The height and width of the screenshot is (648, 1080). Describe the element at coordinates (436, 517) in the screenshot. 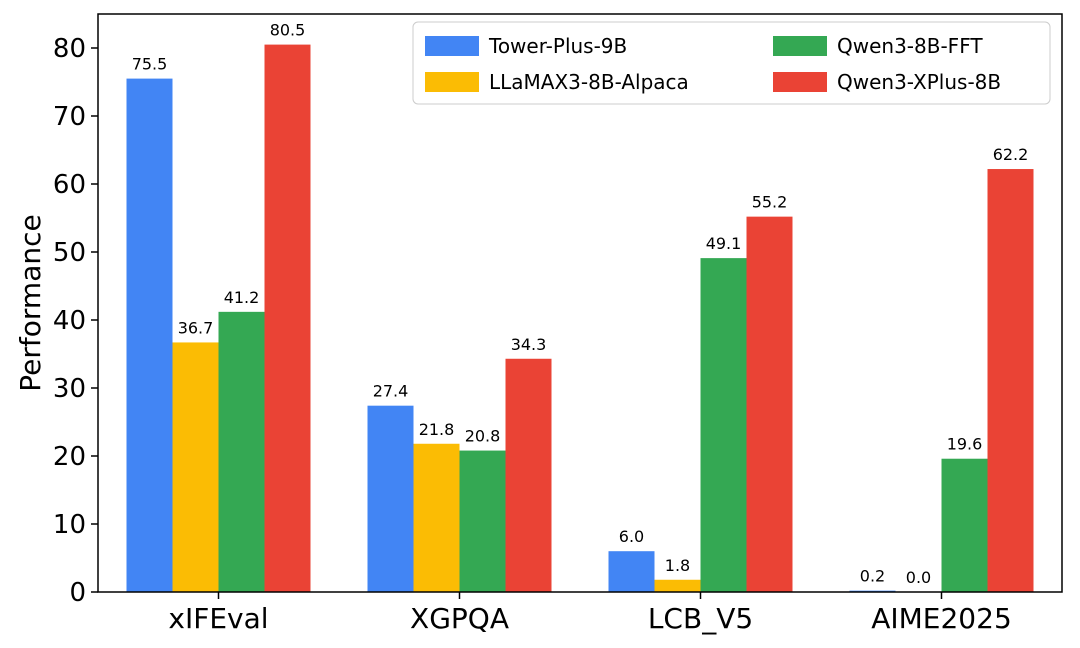

I see `bar-llamax3-8b-alpaca-xgpqa` at that location.